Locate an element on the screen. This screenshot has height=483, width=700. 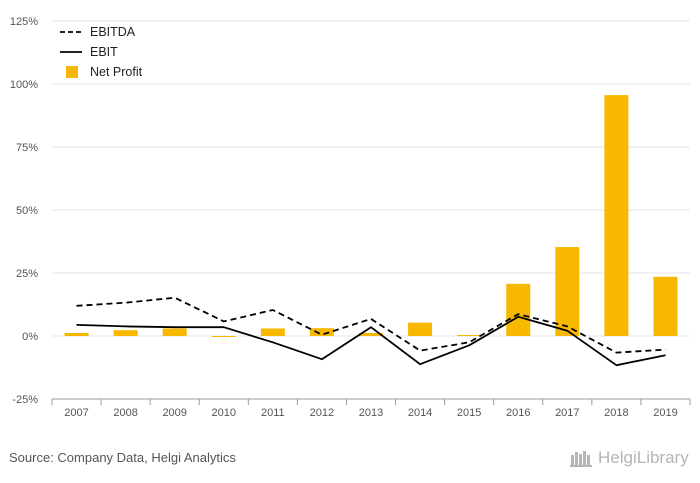
y-tick-label: 75% is located at coordinates (27, 148).